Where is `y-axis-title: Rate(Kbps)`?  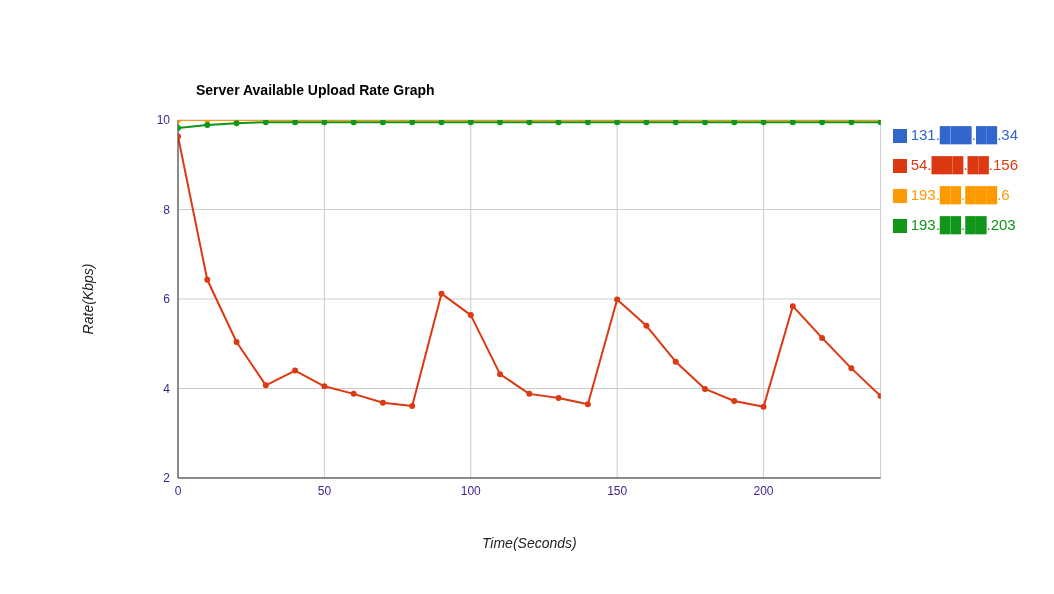 y-axis-title: Rate(Kbps) is located at coordinates (87, 299).